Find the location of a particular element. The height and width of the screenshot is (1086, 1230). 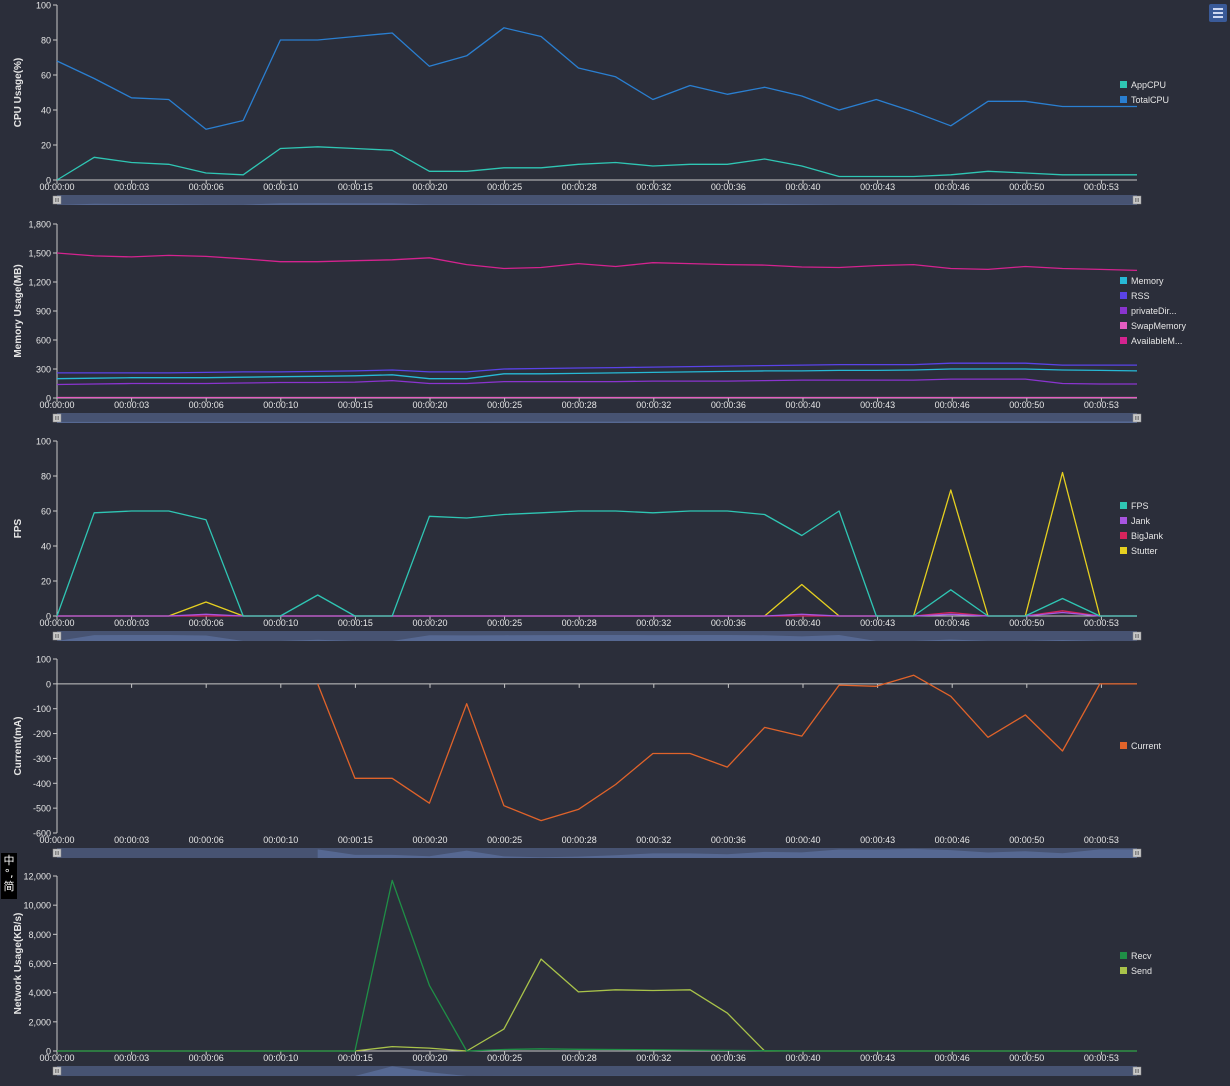

legend-item: Send is located at coordinates (1136, 971).